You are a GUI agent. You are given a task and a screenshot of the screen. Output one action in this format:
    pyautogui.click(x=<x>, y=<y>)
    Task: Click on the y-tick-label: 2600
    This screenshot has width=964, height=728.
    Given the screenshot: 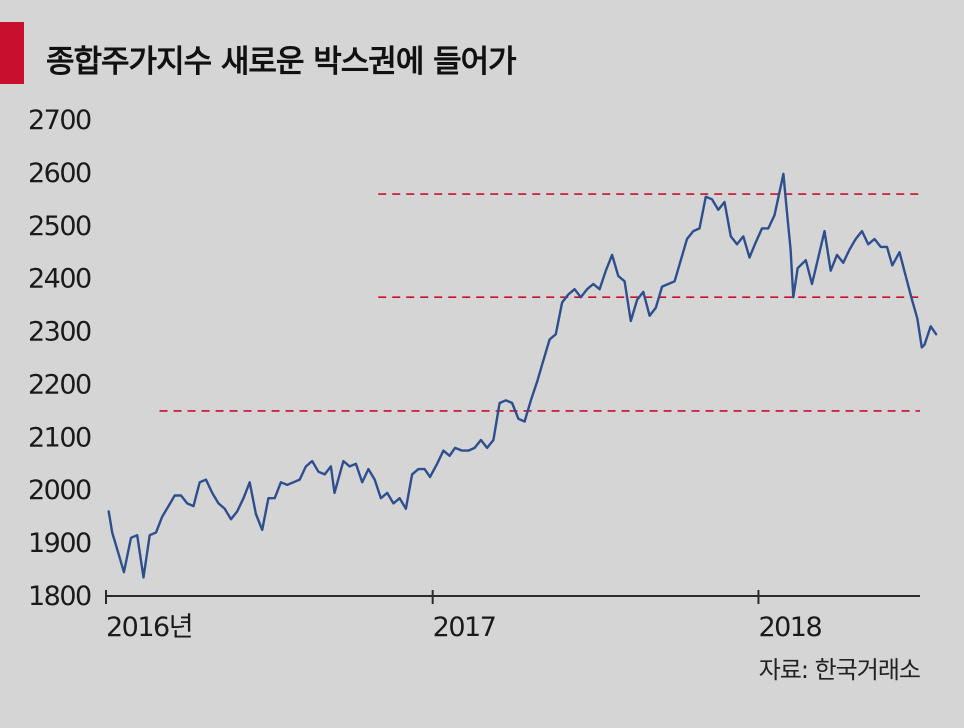 What is the action you would take?
    pyautogui.click(x=59, y=173)
    